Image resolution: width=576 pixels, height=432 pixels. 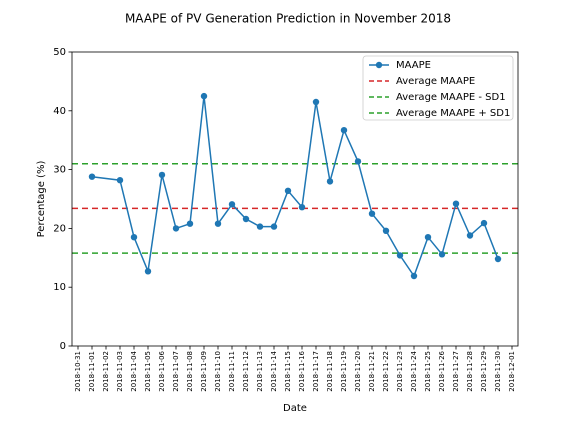 What do you see at coordinates (295, 408) in the screenshot?
I see `x-axis-label: Date` at bounding box center [295, 408].